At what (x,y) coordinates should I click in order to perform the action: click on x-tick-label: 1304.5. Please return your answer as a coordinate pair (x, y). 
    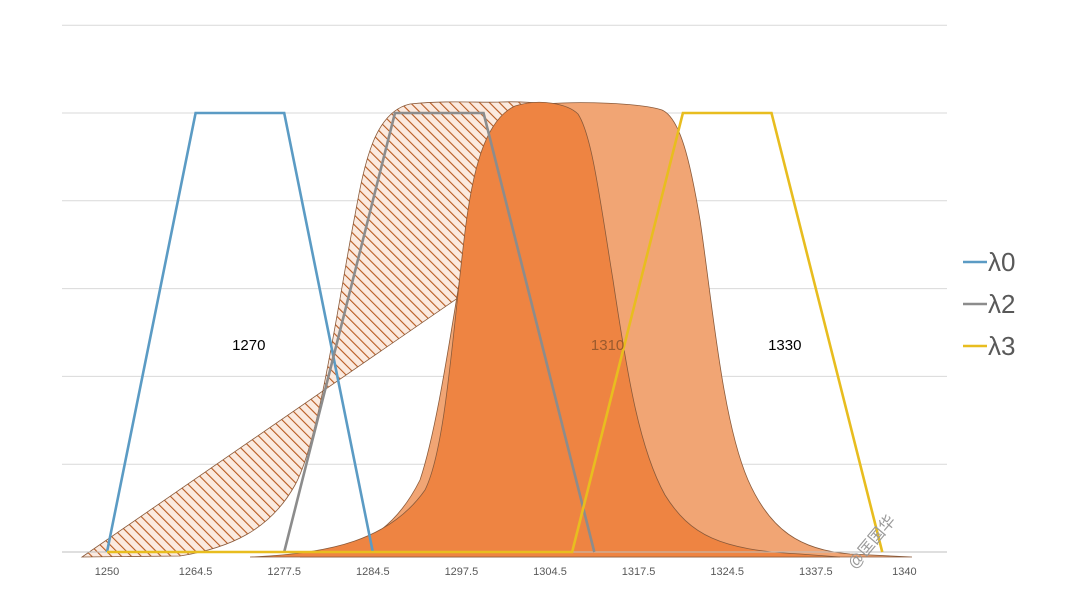
    Looking at the image, I should click on (550, 572).